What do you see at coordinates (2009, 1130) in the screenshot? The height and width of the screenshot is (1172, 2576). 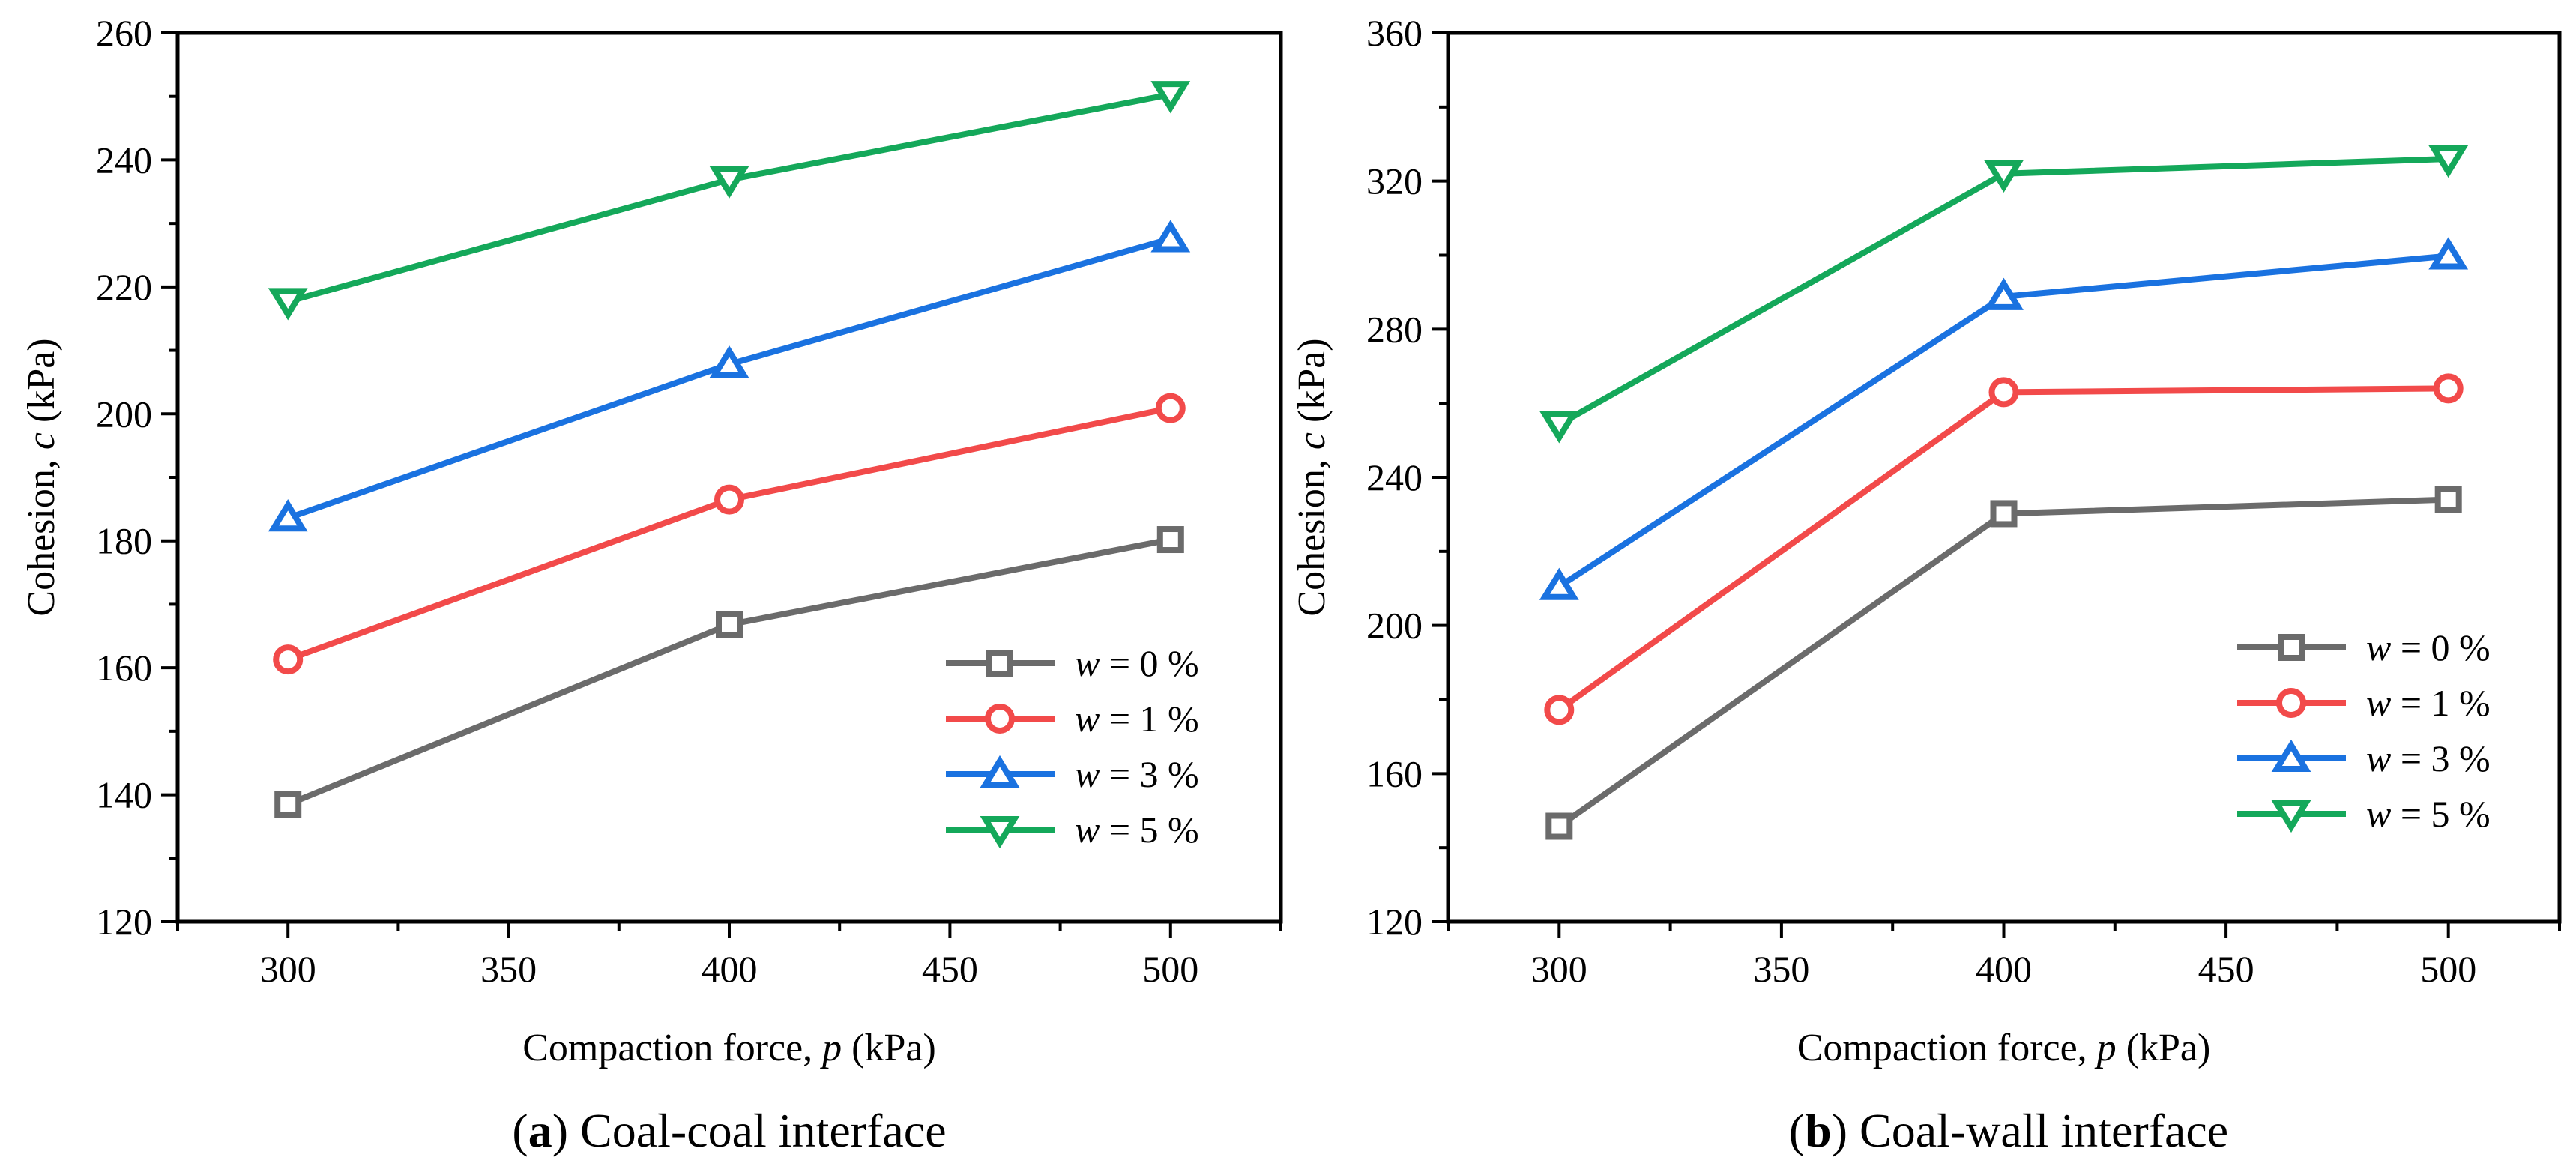 I see `panel-caption: (b) Coal-wall interface` at bounding box center [2009, 1130].